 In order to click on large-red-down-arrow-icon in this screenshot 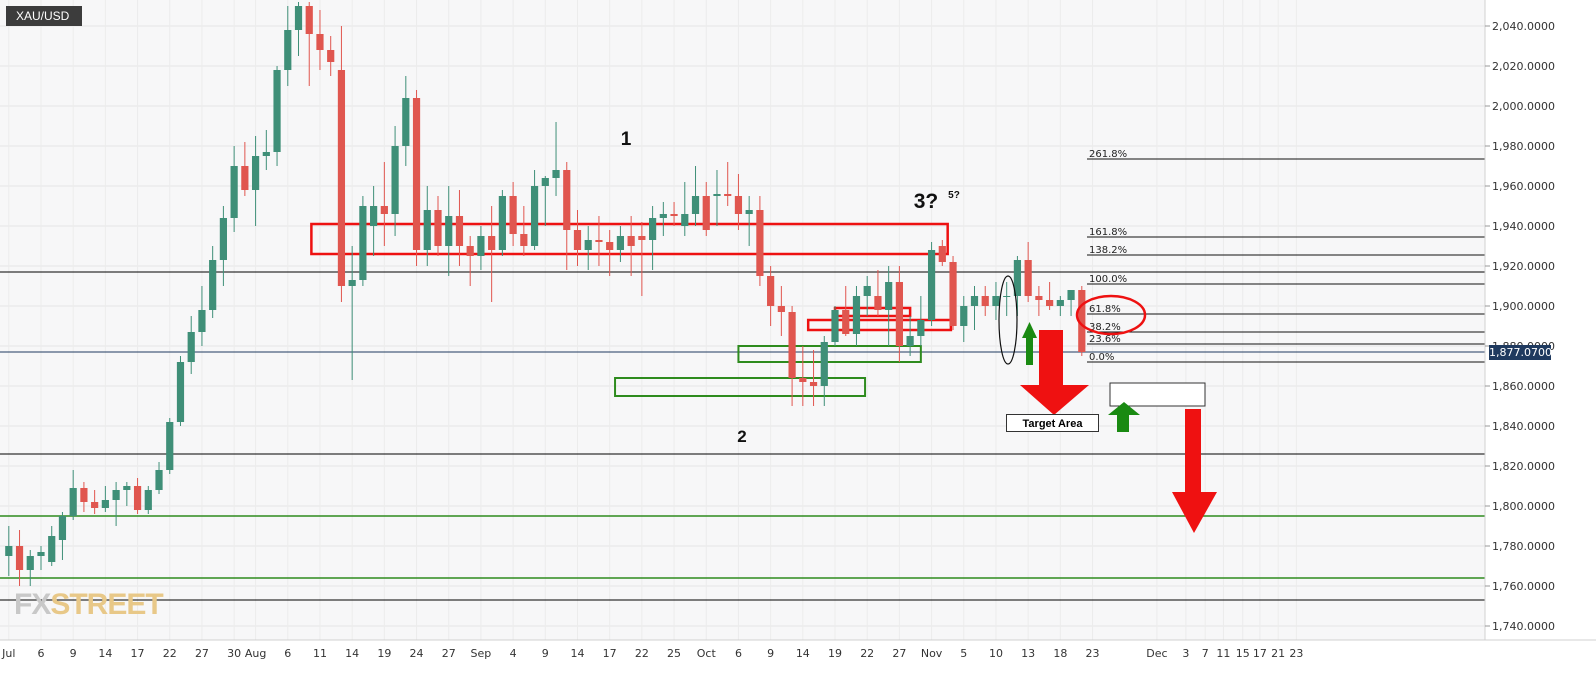, I will do `click(1194, 471)`.